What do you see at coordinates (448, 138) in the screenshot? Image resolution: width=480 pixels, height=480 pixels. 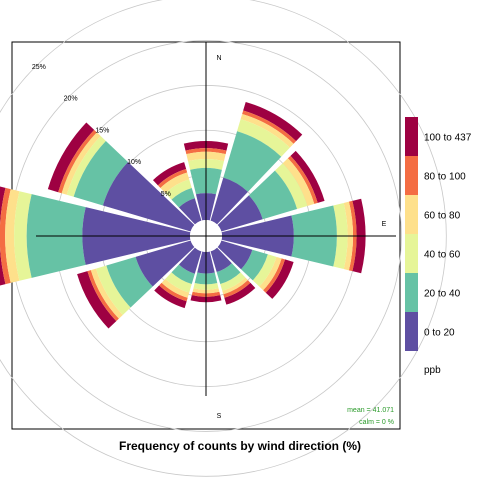 I see `legend-label-5: 100 to 437` at bounding box center [448, 138].